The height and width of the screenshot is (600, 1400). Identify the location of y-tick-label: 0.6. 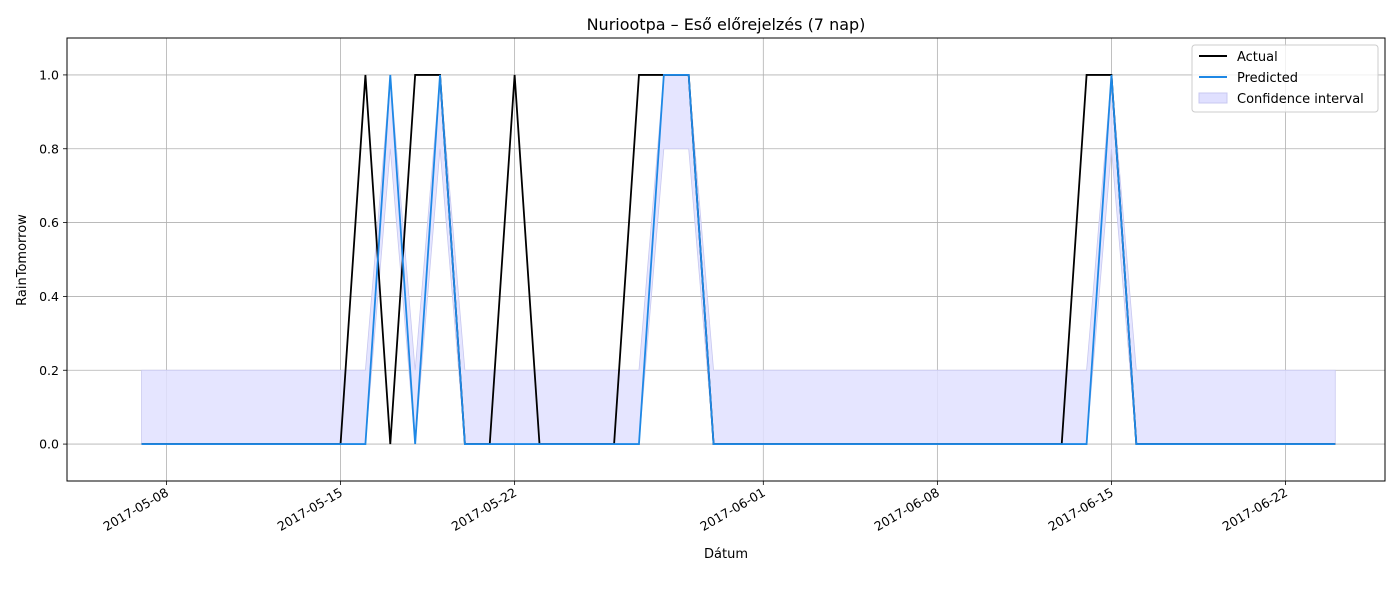
(49, 222).